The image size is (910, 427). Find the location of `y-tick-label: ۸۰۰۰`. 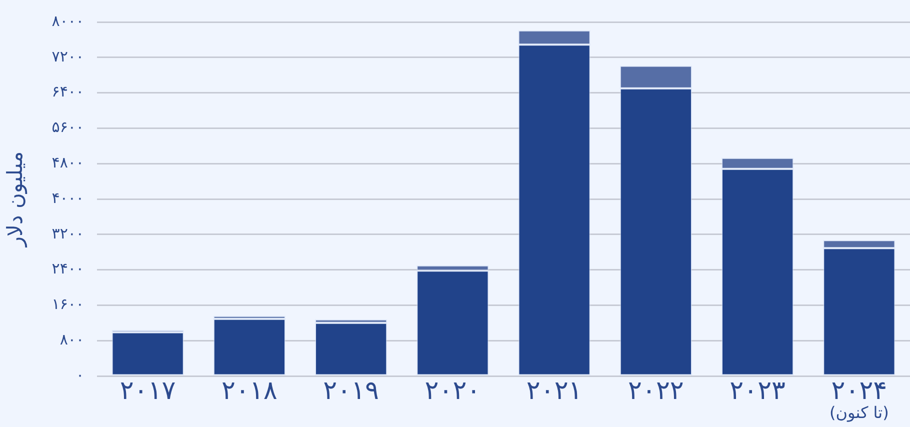

y-tick-label: ۸۰۰۰ is located at coordinates (68, 21).